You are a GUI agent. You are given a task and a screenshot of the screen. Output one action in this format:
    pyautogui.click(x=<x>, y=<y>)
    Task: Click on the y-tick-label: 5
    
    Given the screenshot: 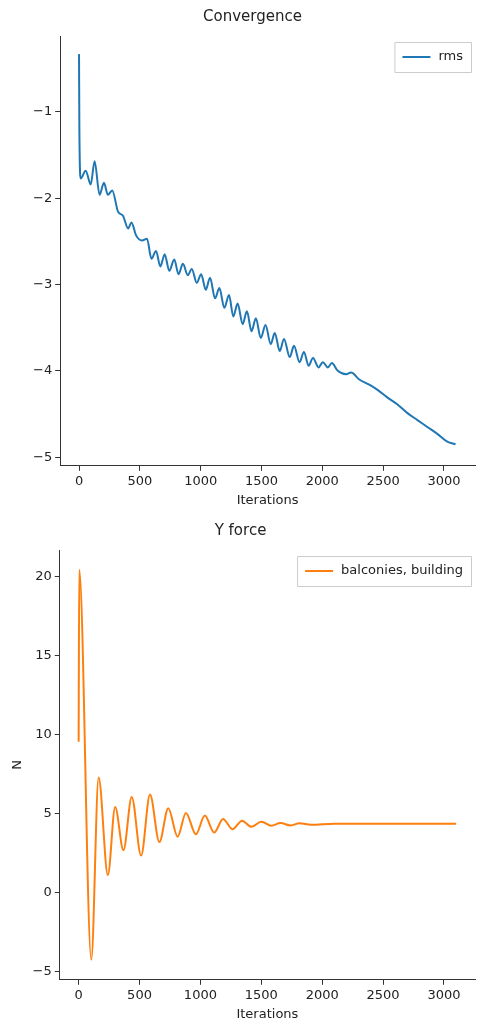 What is the action you would take?
    pyautogui.click(x=47, y=813)
    